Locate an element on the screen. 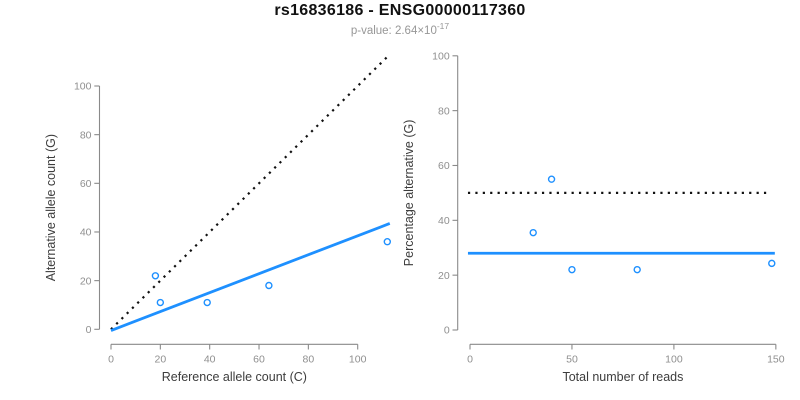 The image size is (800, 400). x-tick-label: 20 is located at coordinates (160, 360).